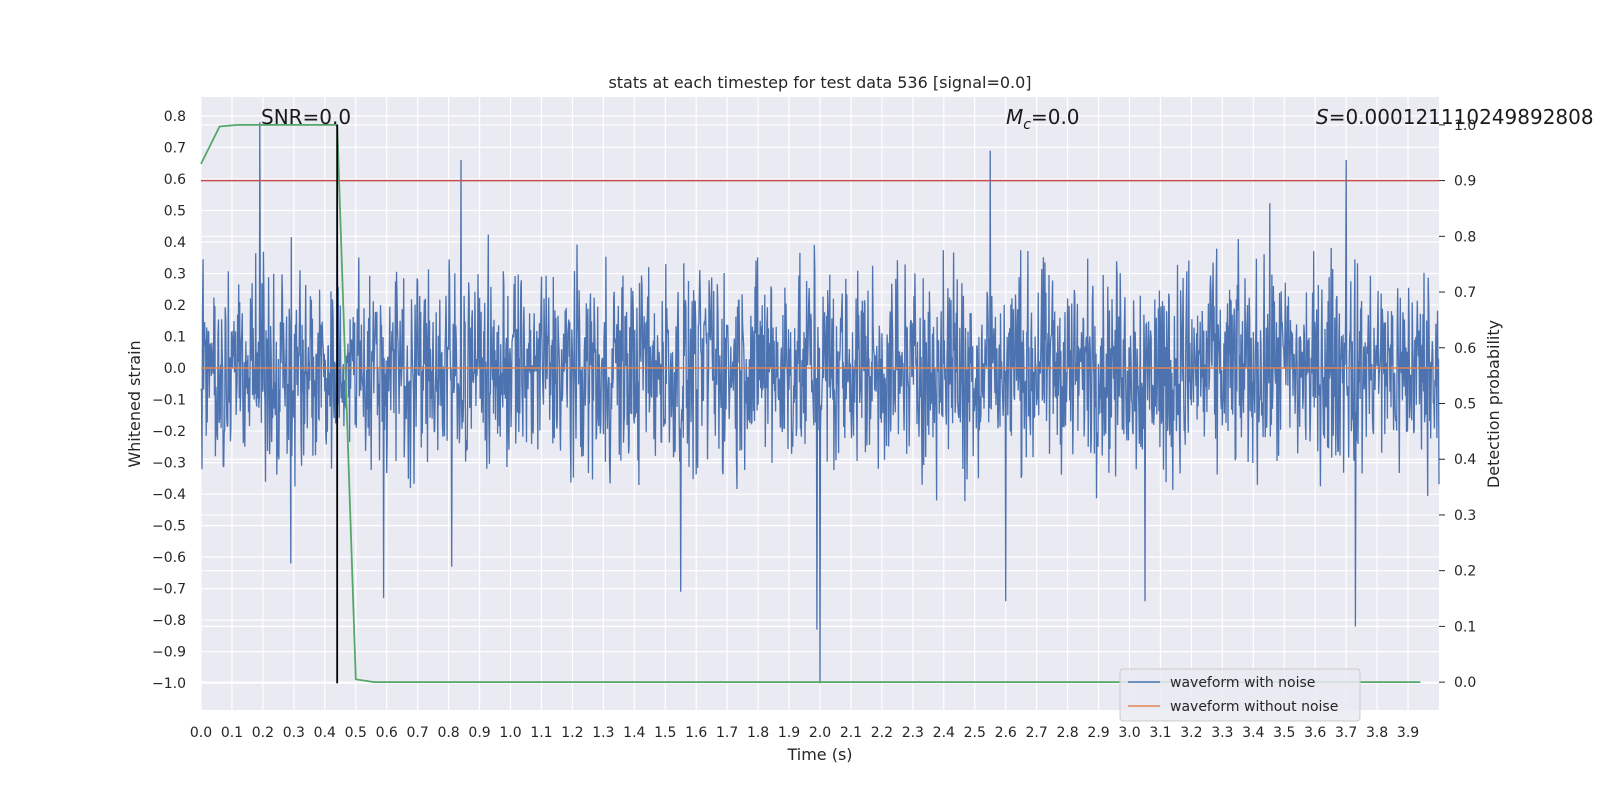  What do you see at coordinates (175, 148) in the screenshot?
I see `y-tick-label: 0.7` at bounding box center [175, 148].